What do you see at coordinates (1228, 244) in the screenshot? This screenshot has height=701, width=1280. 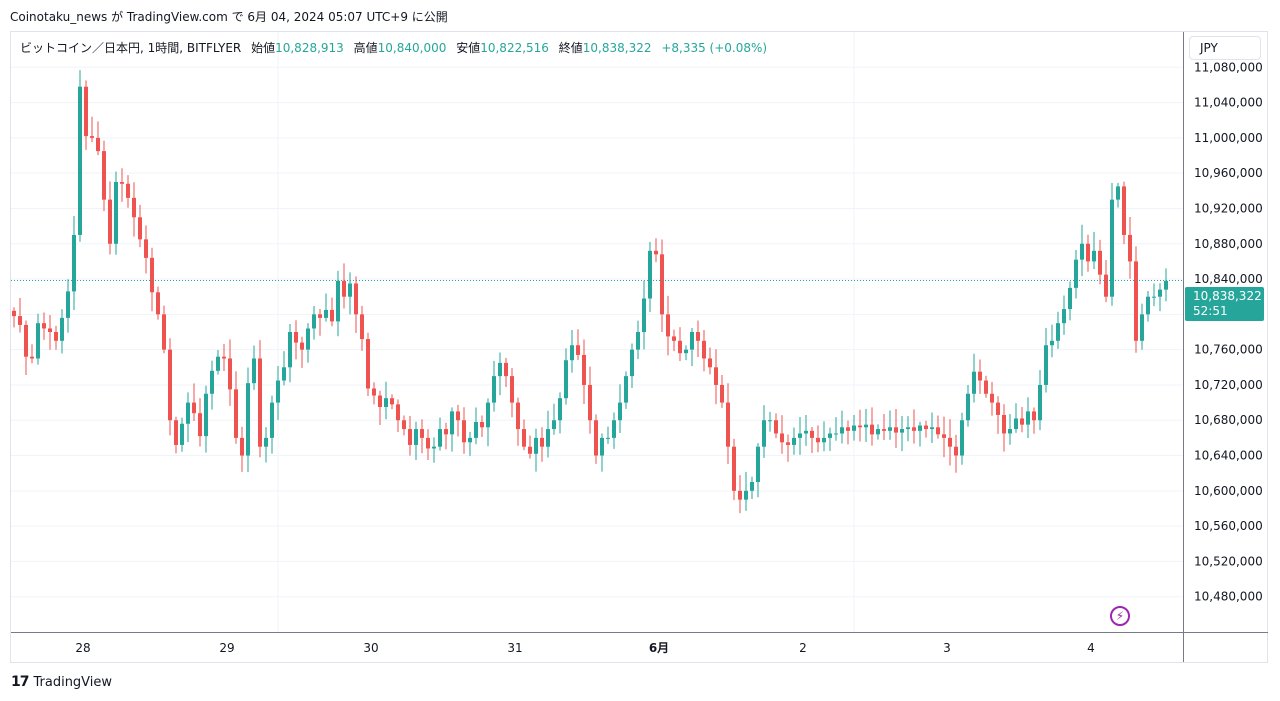 I see `y-tick-label: 10,880,000` at bounding box center [1228, 244].